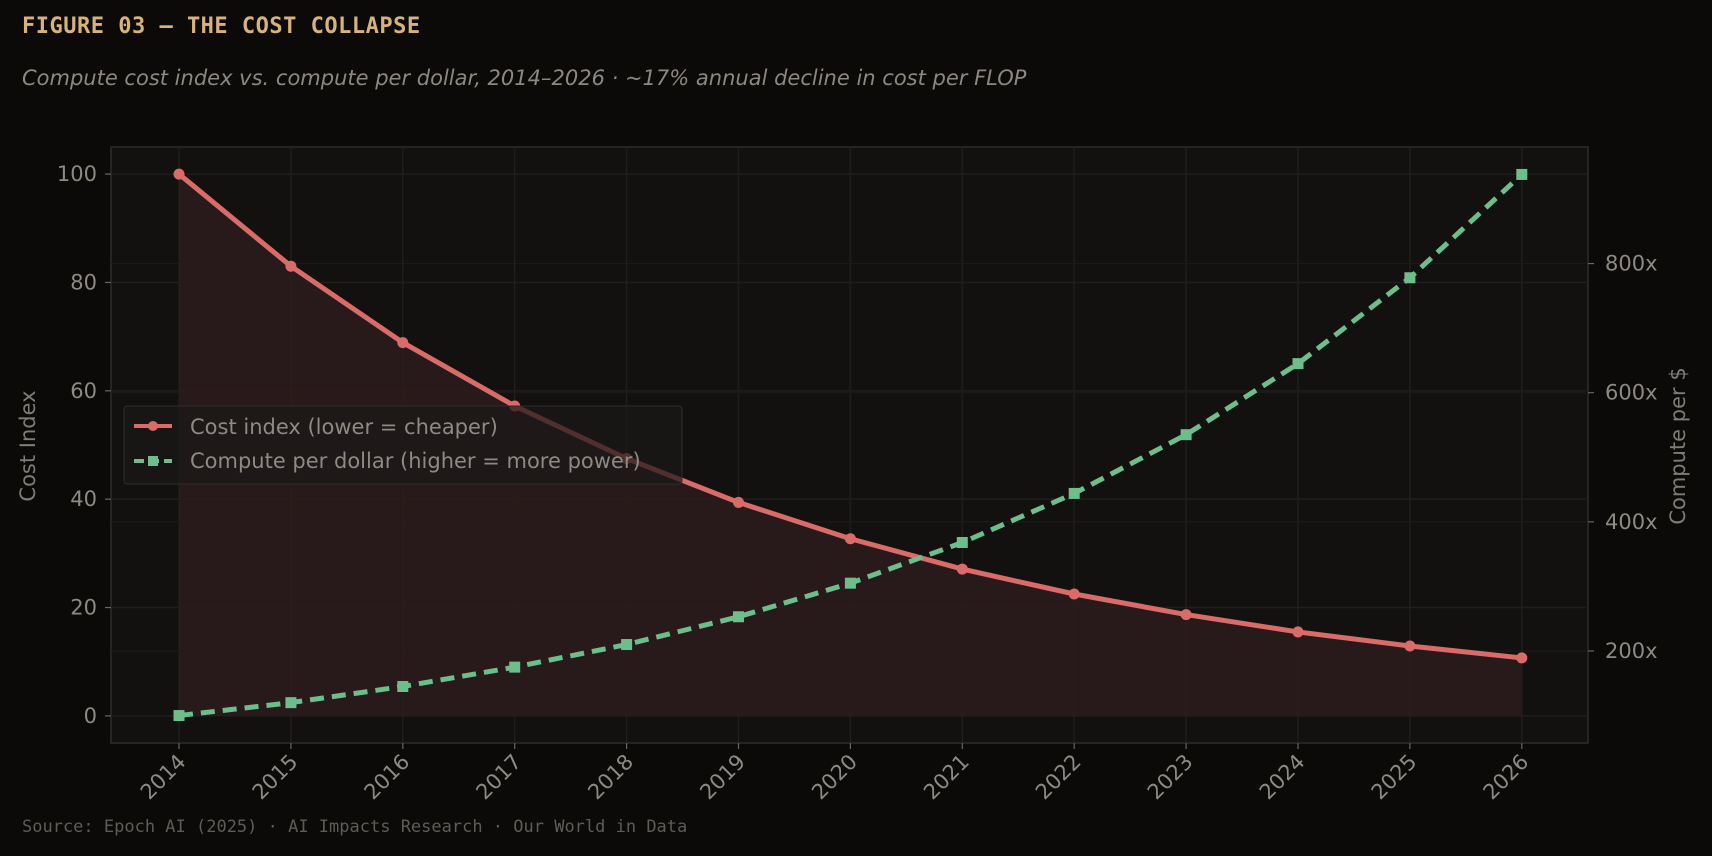  I want to click on x-tick-label: 2016, so click(387, 777).